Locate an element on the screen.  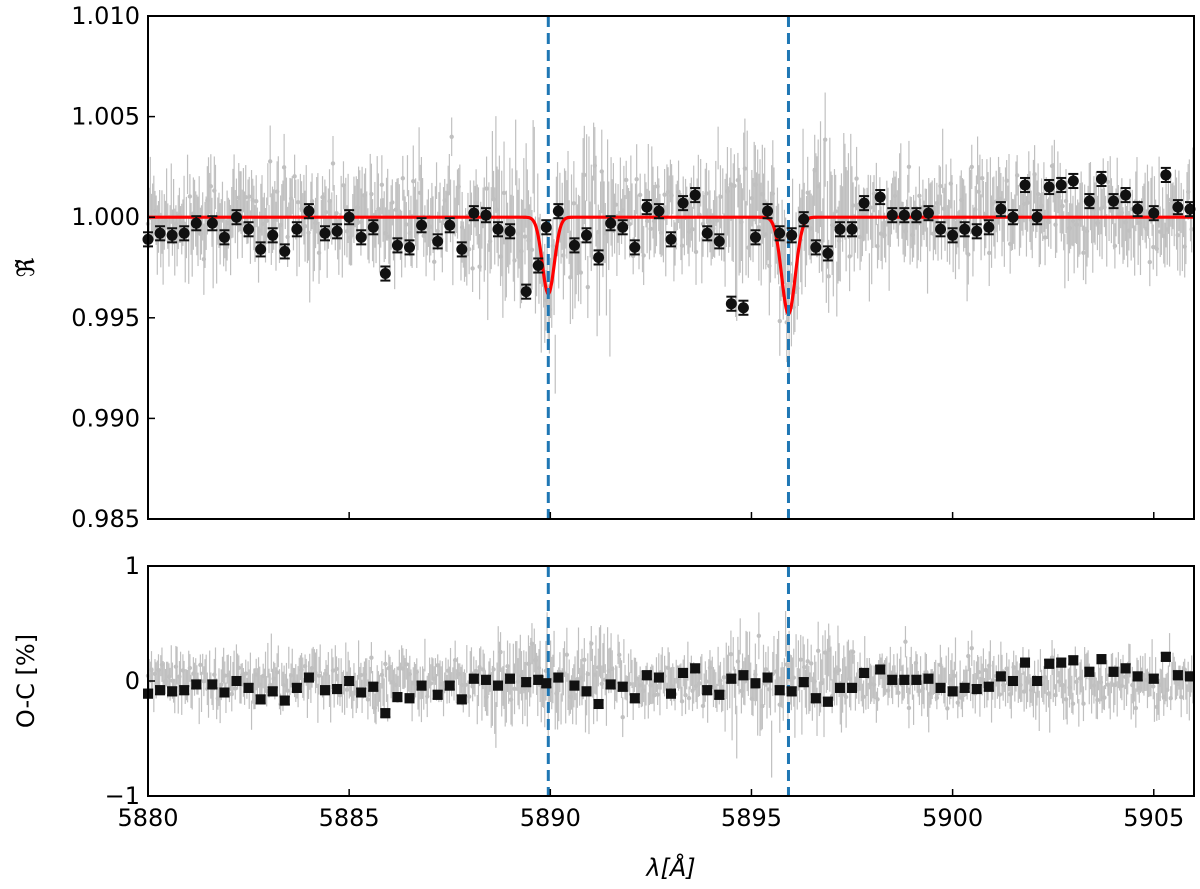
y-tick-label: 1.005 is located at coordinates (105, 117).